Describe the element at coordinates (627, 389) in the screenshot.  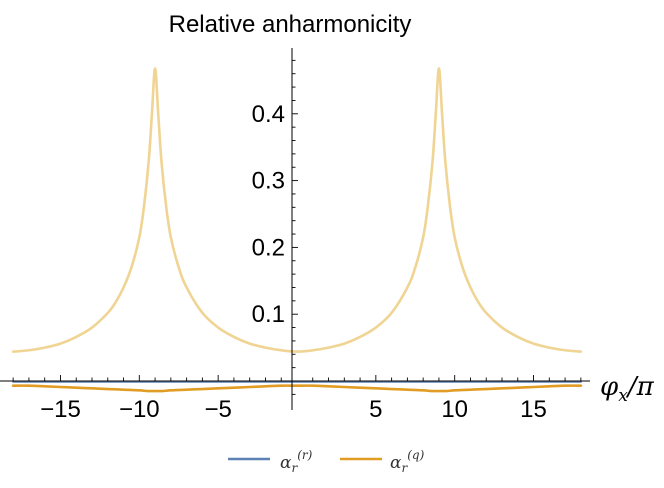
I see `x-axis-label: φx/π` at that location.